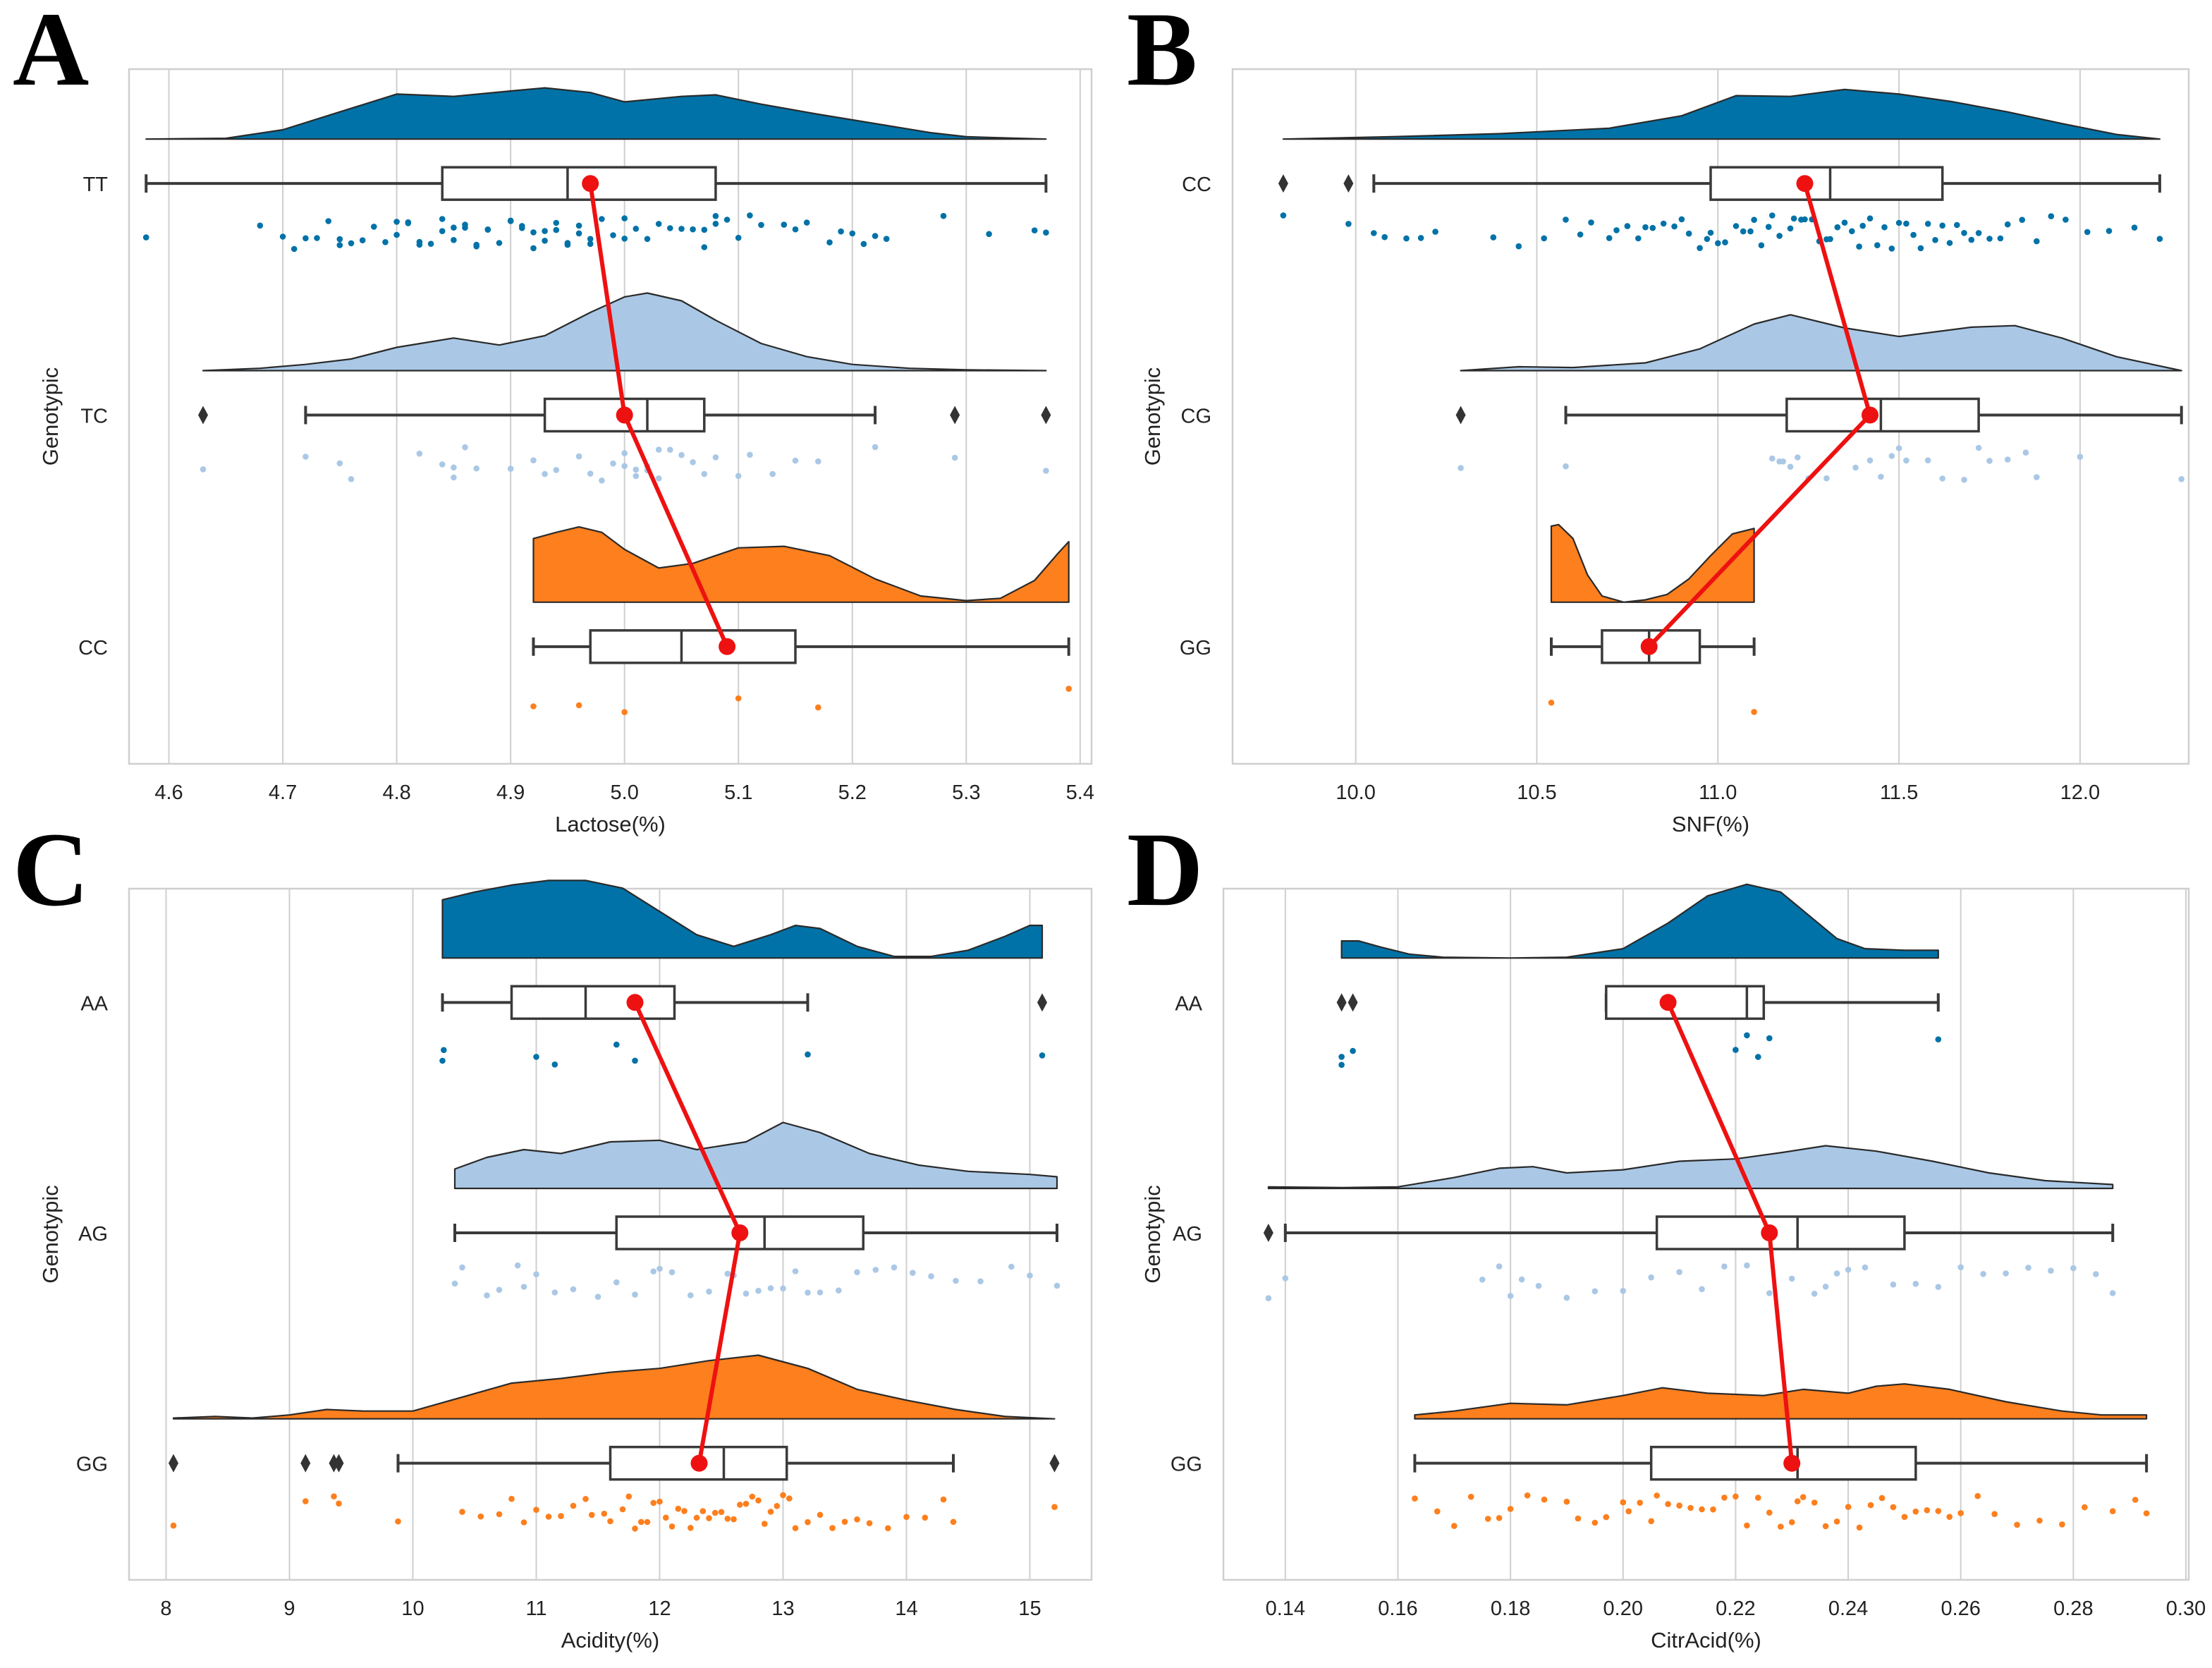  What do you see at coordinates (2080, 792) in the screenshot?
I see `x-tick-label: 12.0` at bounding box center [2080, 792].